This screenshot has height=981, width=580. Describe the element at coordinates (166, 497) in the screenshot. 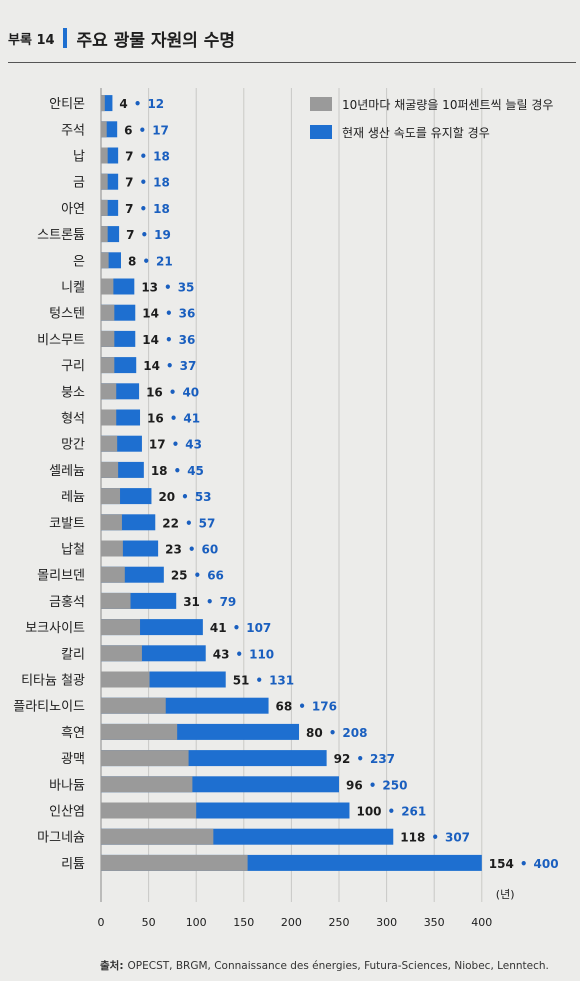

I see `value-label-increasing: 20` at that location.